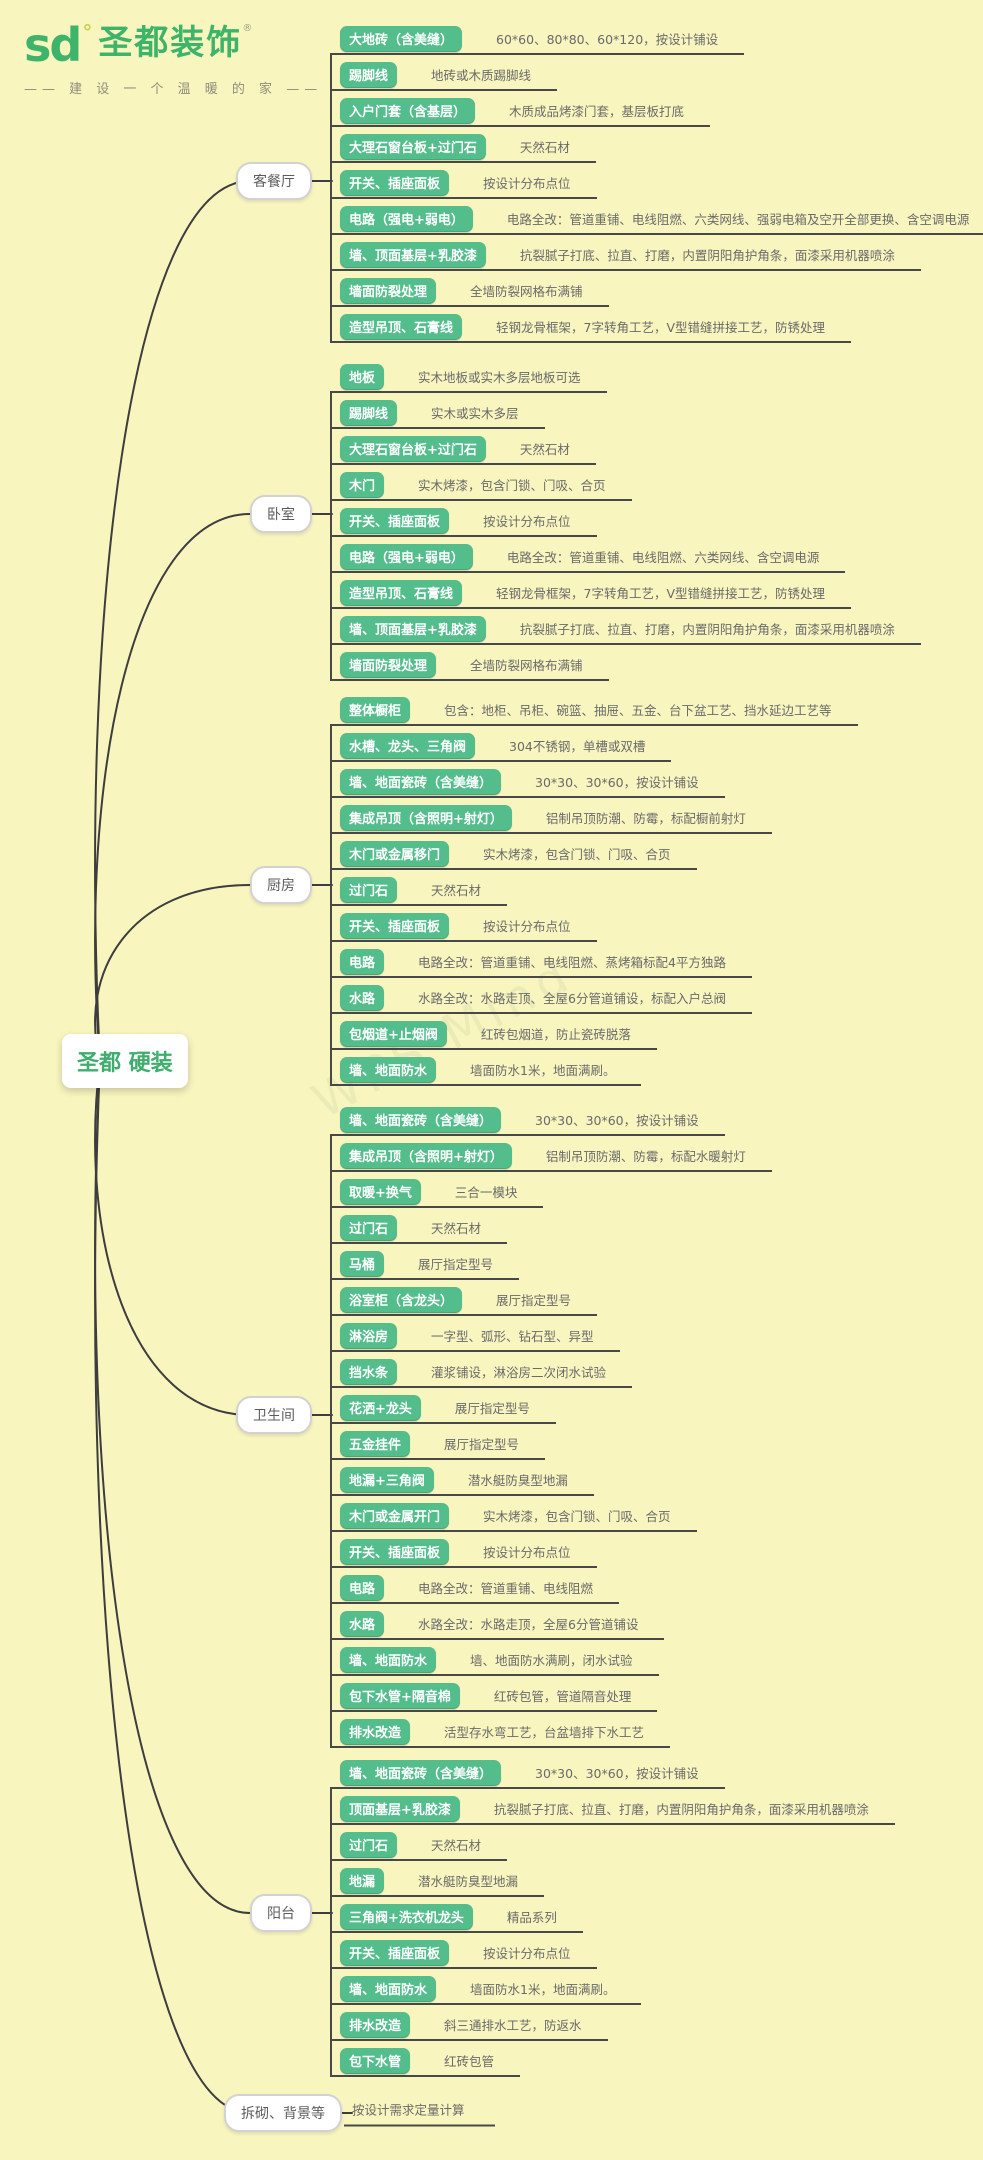 This screenshot has width=983, height=2160. I want to click on topic-row-inner: 五金挂件 展厅指定型号, so click(438, 1444).